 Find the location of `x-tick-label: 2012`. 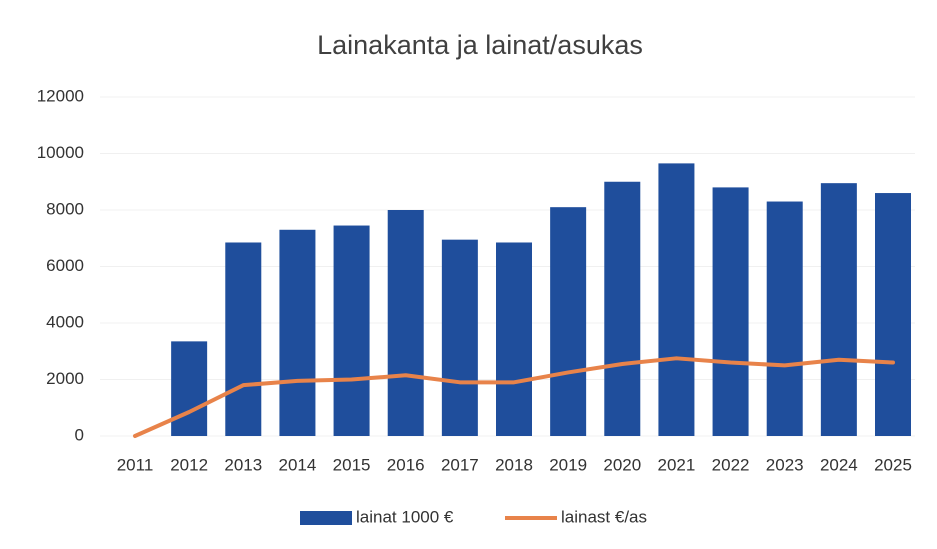

x-tick-label: 2012 is located at coordinates (189, 464).